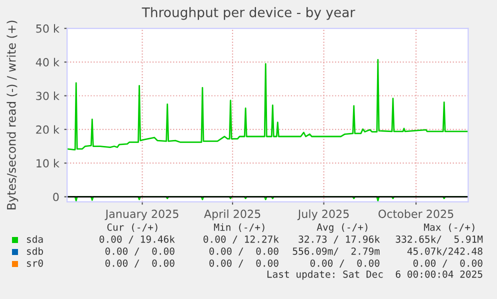  What do you see at coordinates (439, 239) in the screenshot?
I see `text: 332.65k/ 5.91M` at bounding box center [439, 239].